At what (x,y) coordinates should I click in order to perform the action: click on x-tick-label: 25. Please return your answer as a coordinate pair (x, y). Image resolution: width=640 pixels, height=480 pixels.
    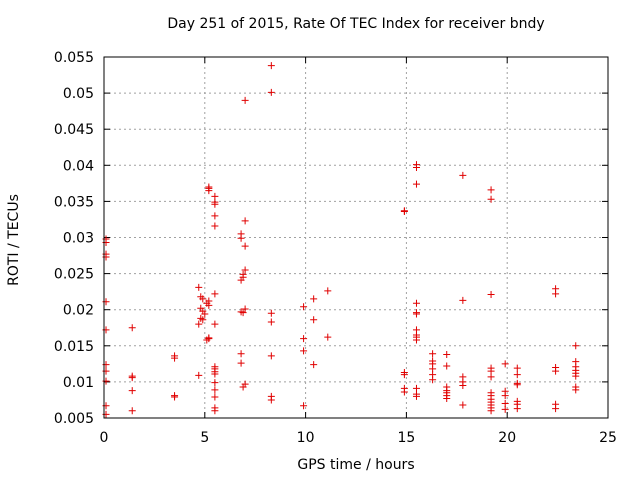
    Looking at the image, I should click on (608, 438).